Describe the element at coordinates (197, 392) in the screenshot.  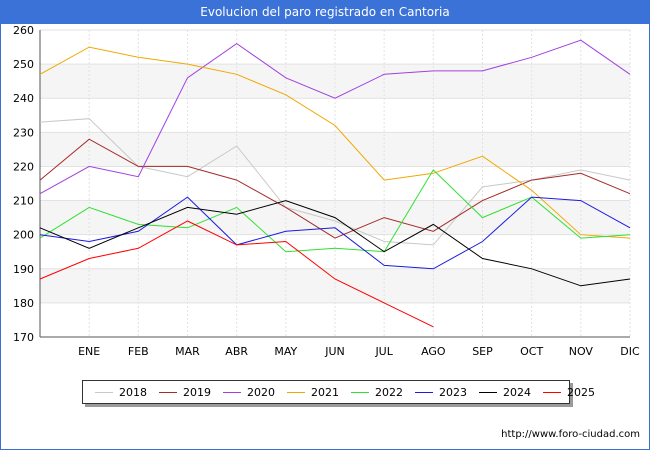
I see `legend-label: 2019` at that location.